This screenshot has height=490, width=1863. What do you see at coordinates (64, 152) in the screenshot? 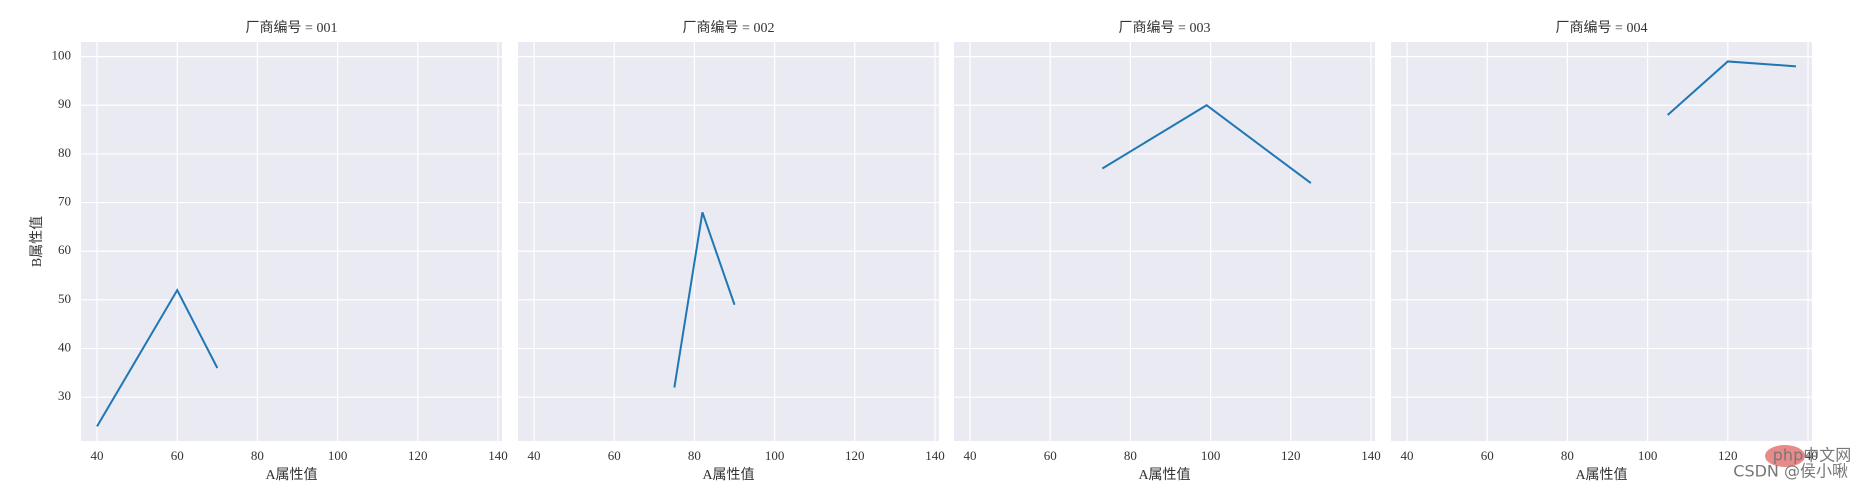
I see `y-tick-label: 80` at bounding box center [64, 152].